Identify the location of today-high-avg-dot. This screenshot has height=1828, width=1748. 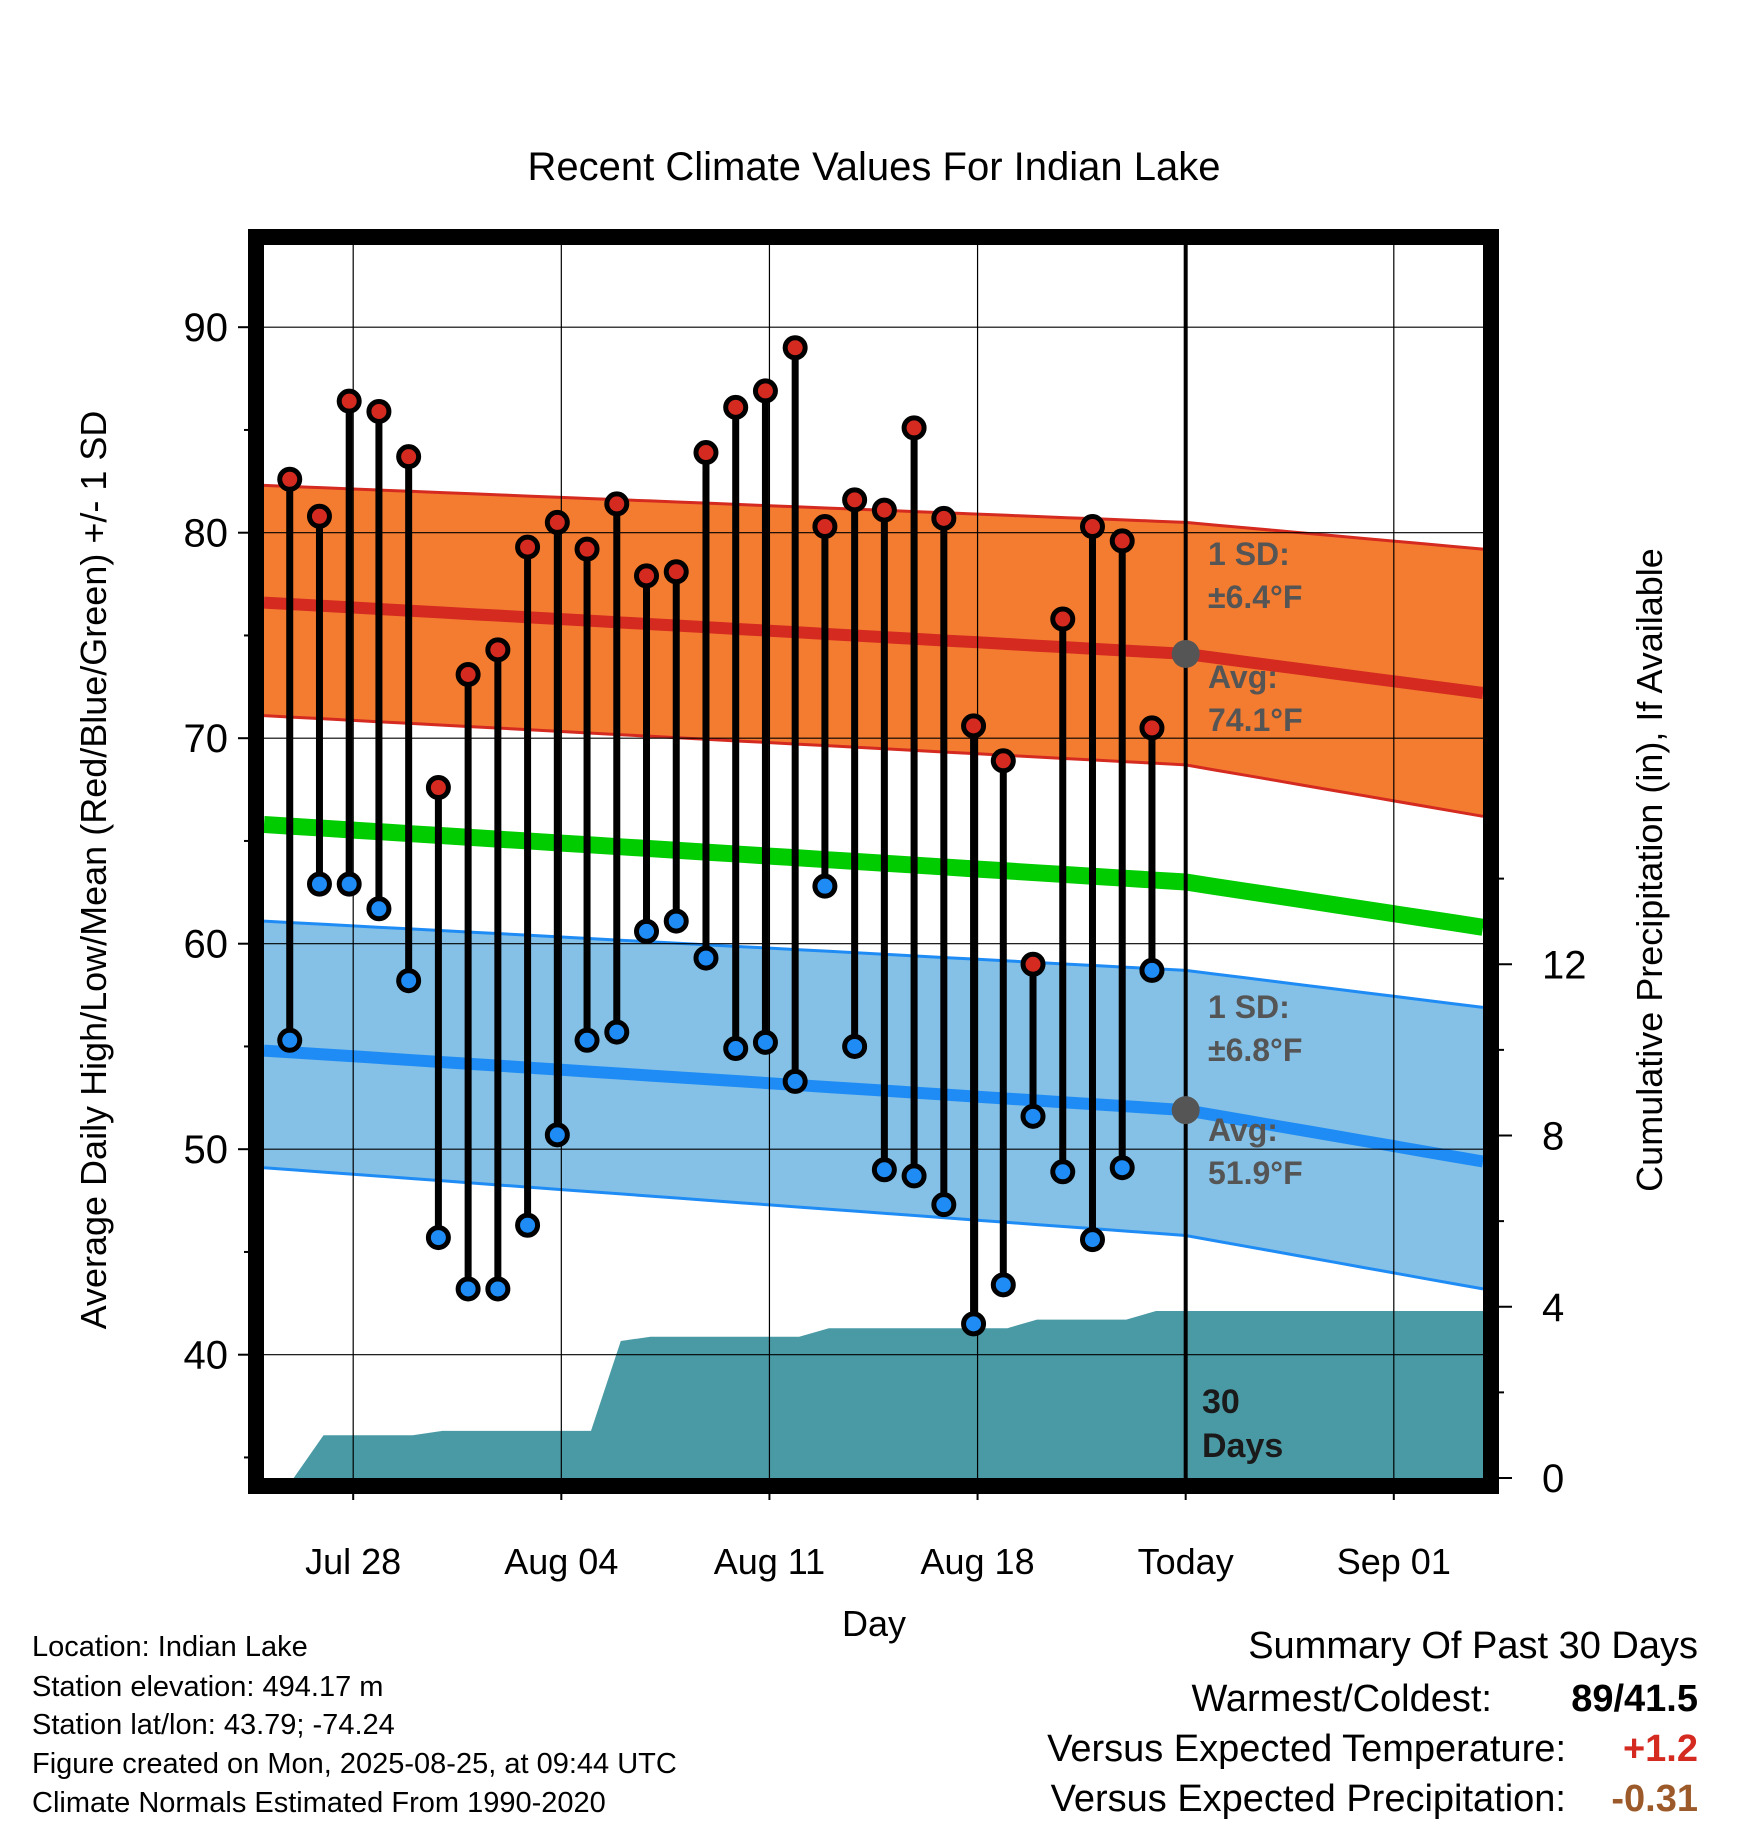
(1185, 653).